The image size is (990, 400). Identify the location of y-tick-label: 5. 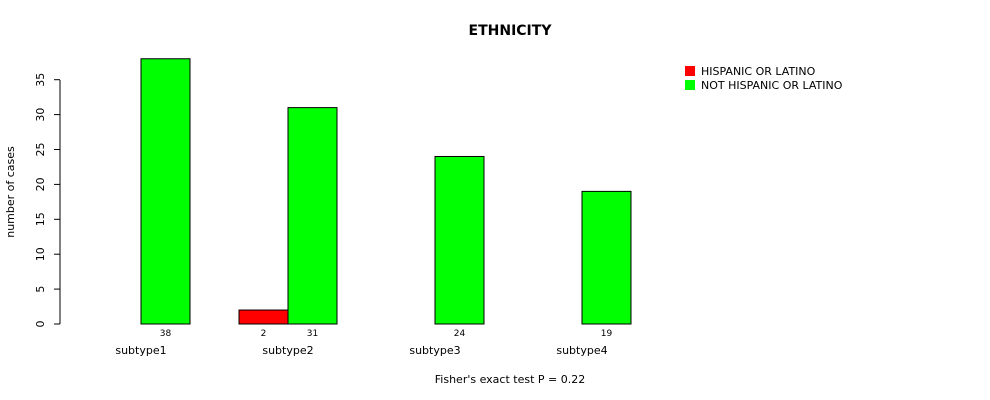
(40, 289).